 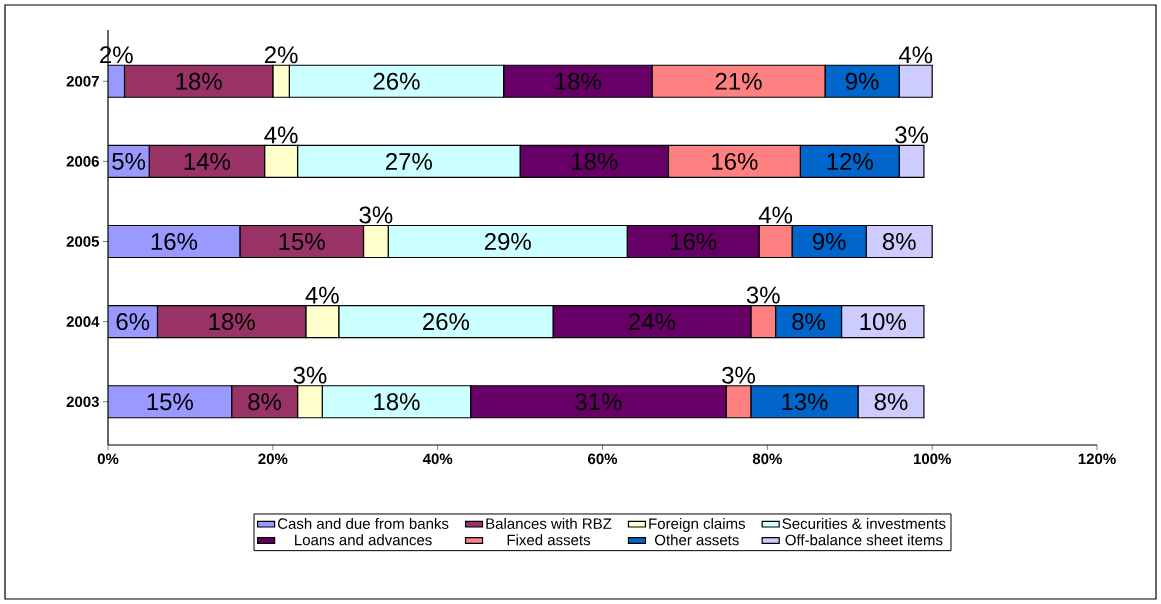 What do you see at coordinates (83, 241) in the screenshot?
I see `y-tick-label: 2005` at bounding box center [83, 241].